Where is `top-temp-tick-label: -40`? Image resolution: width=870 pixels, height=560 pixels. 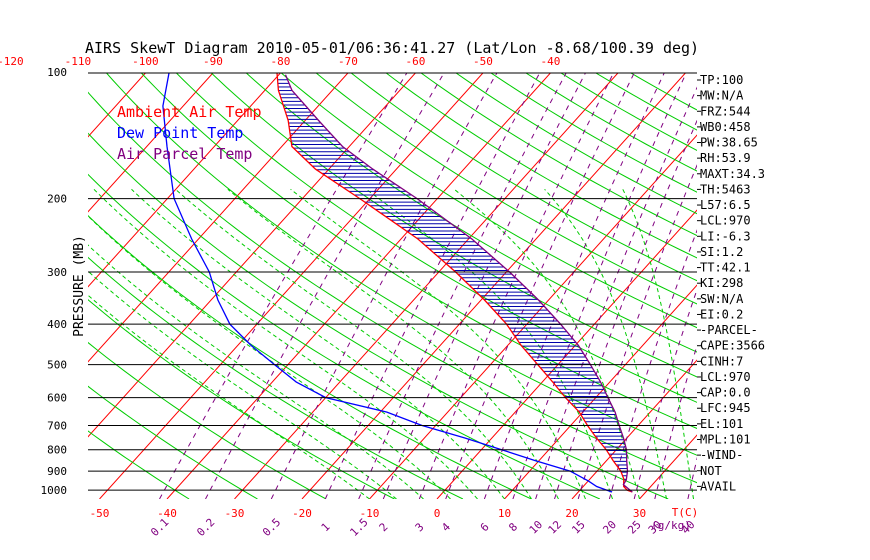
top-temp-tick-label: -40 is located at coordinates (550, 61).